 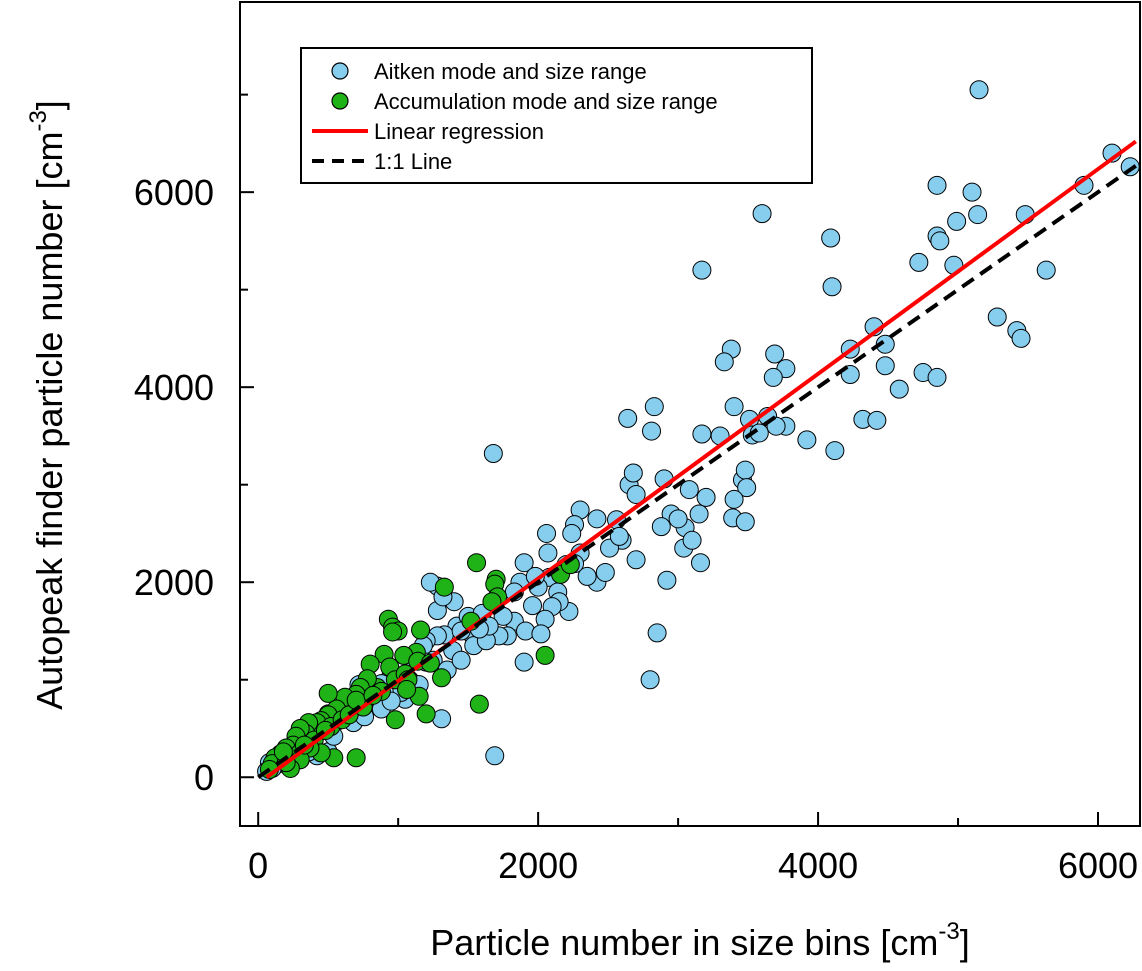 I want to click on y-axis-label: Autopeak finder particle number [cm-3], so click(x=47, y=405).